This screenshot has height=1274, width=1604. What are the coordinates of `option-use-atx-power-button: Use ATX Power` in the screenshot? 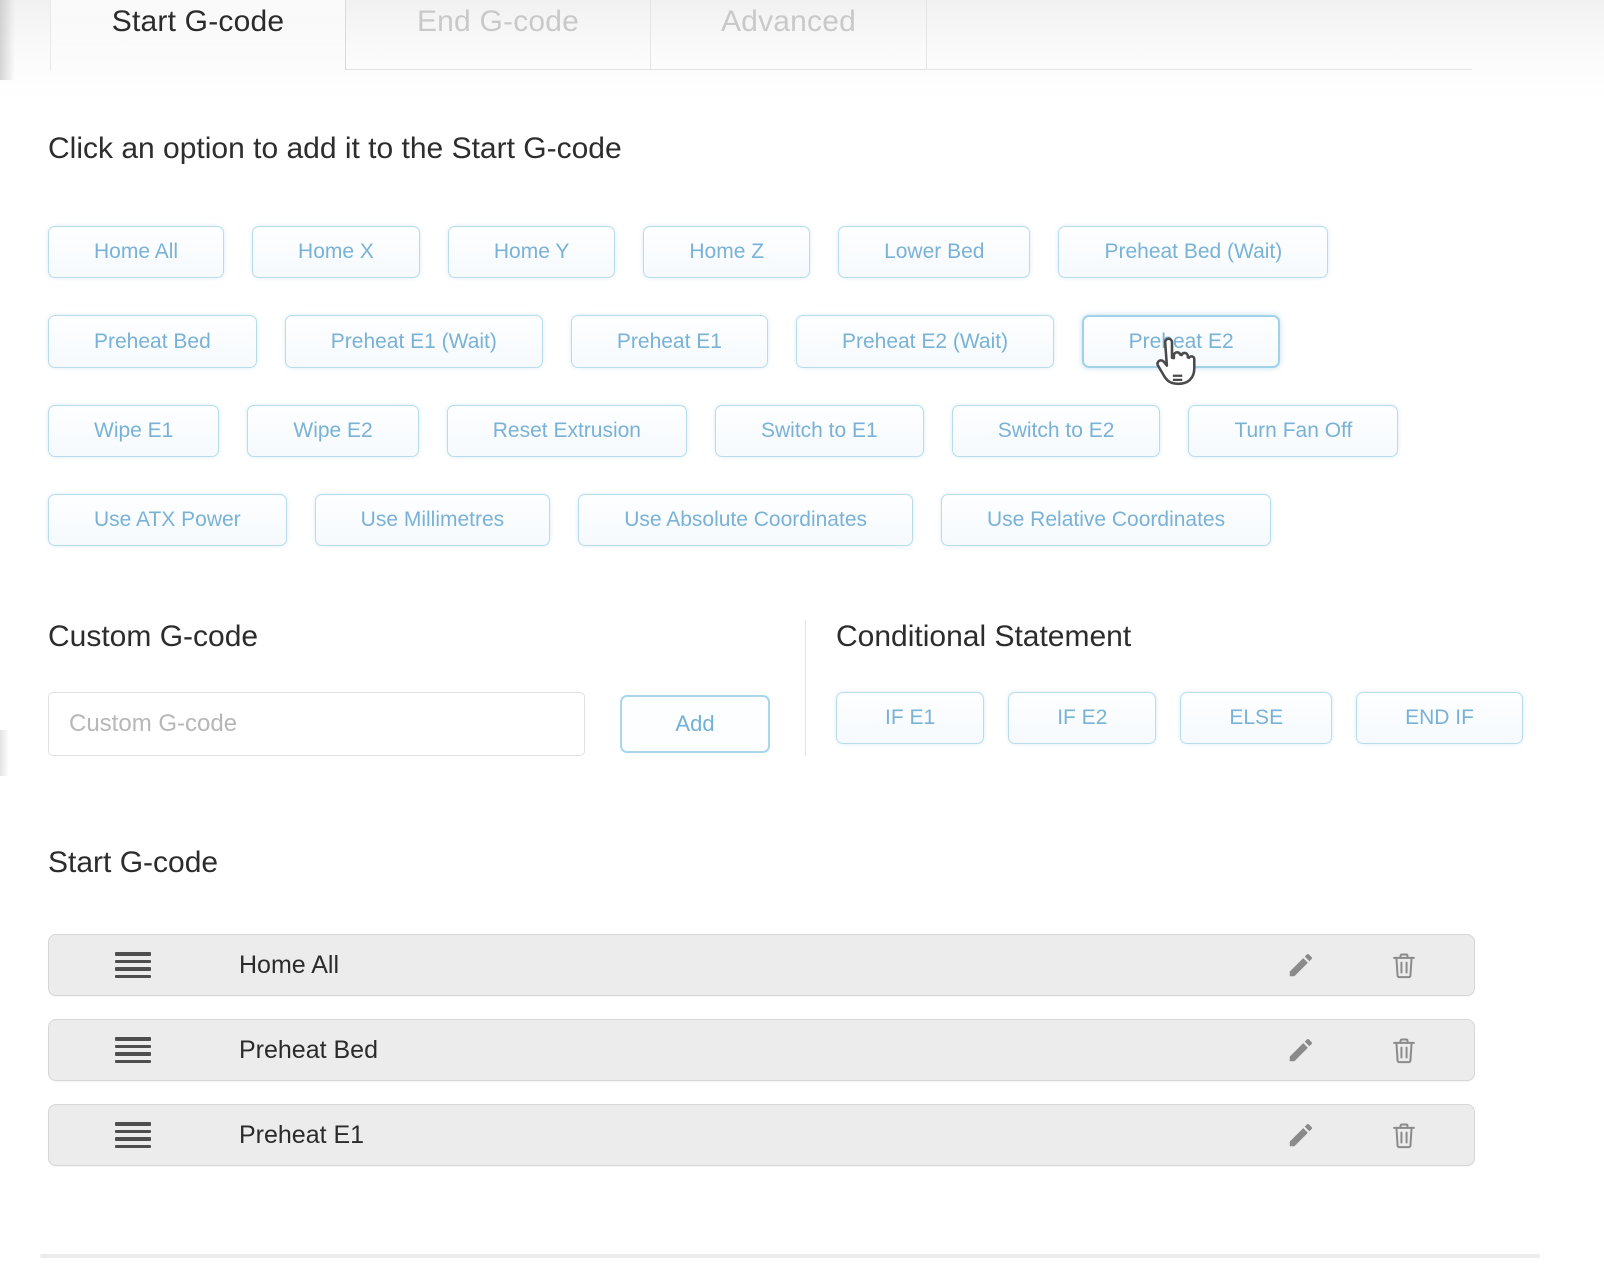 It's located at (167, 520).